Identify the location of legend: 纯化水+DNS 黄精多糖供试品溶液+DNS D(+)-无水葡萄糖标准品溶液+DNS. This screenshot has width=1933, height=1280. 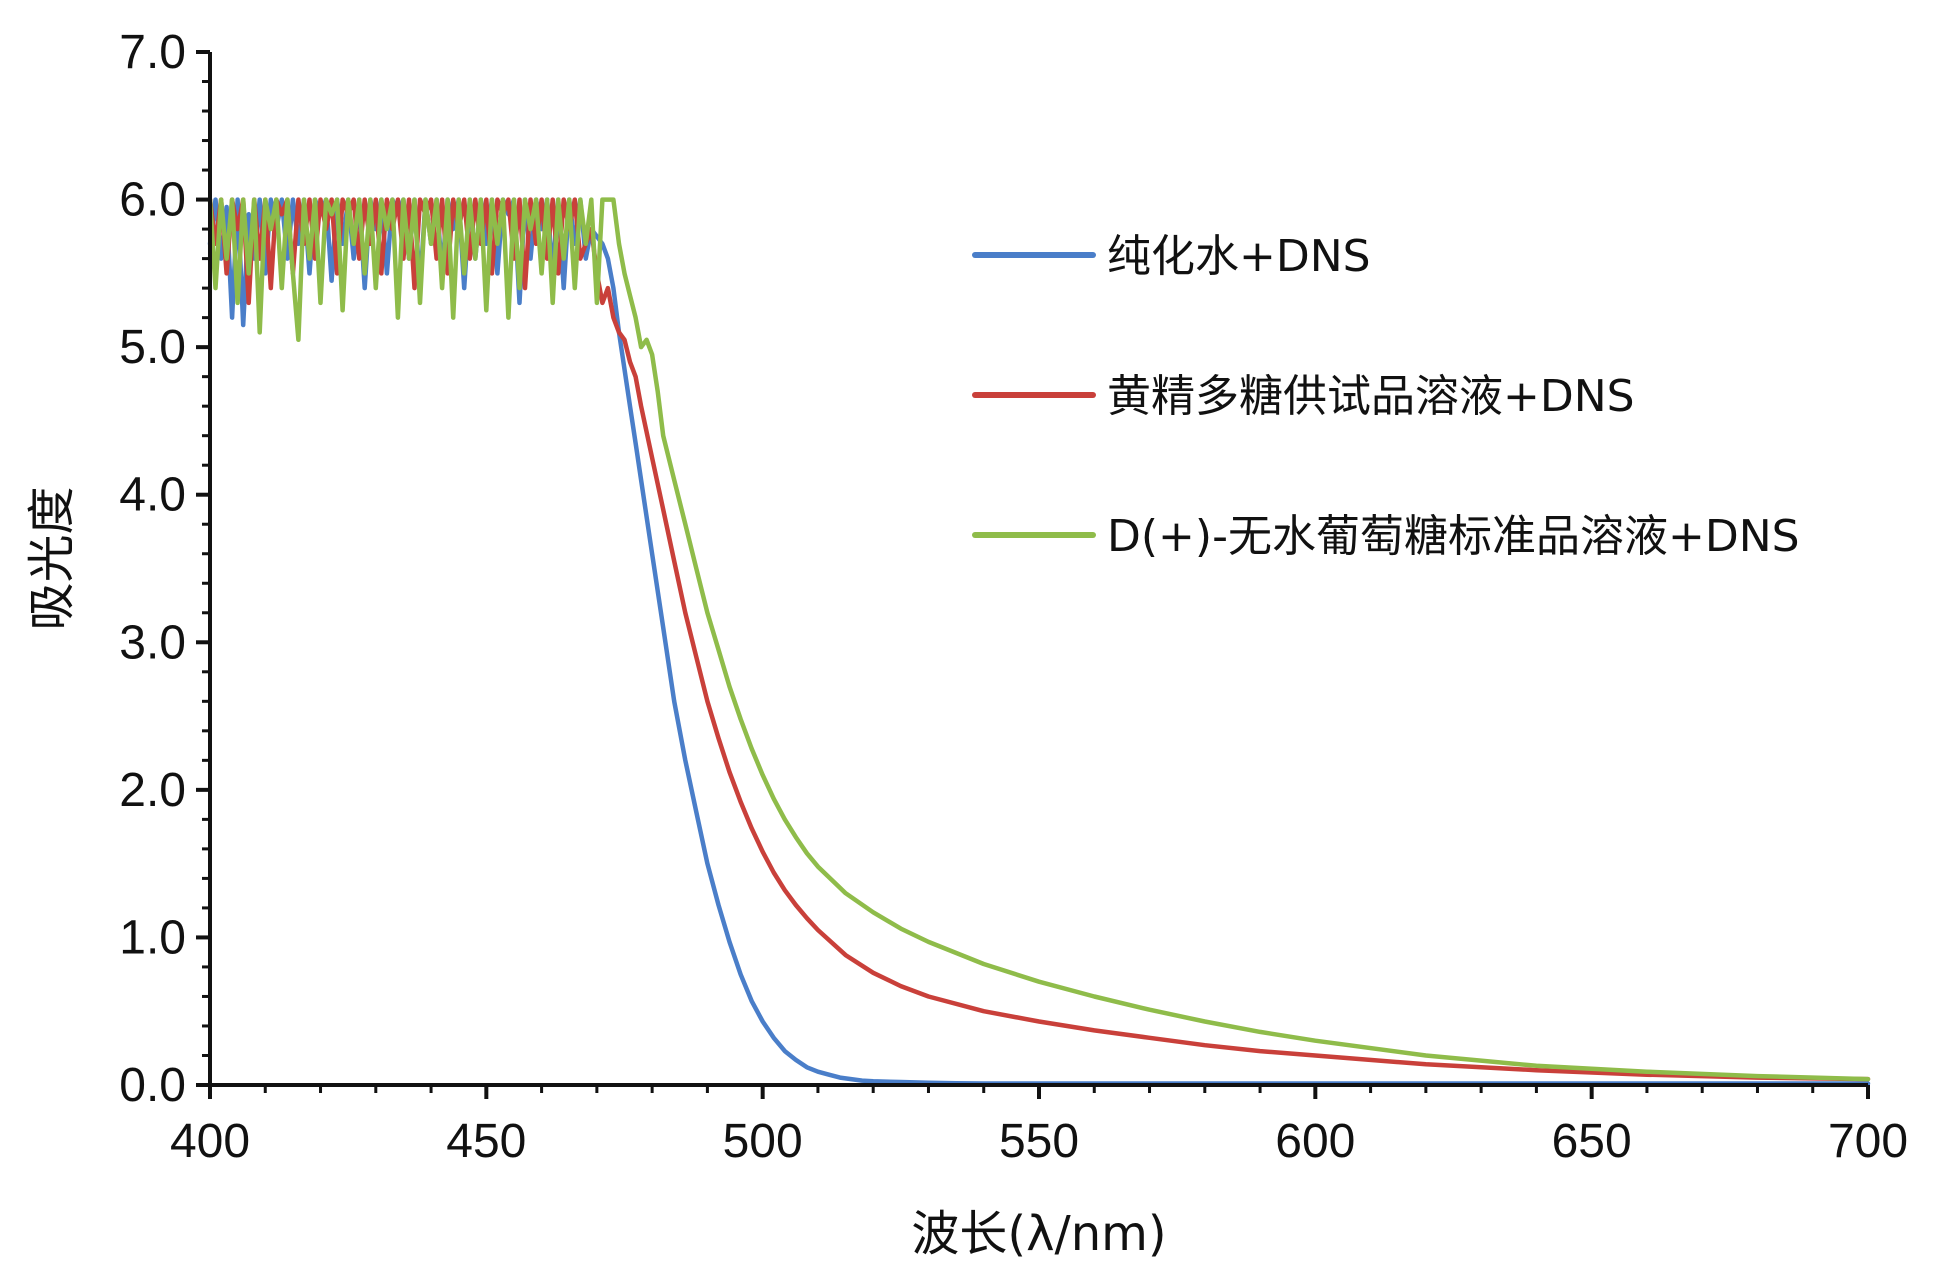
(1386, 396).